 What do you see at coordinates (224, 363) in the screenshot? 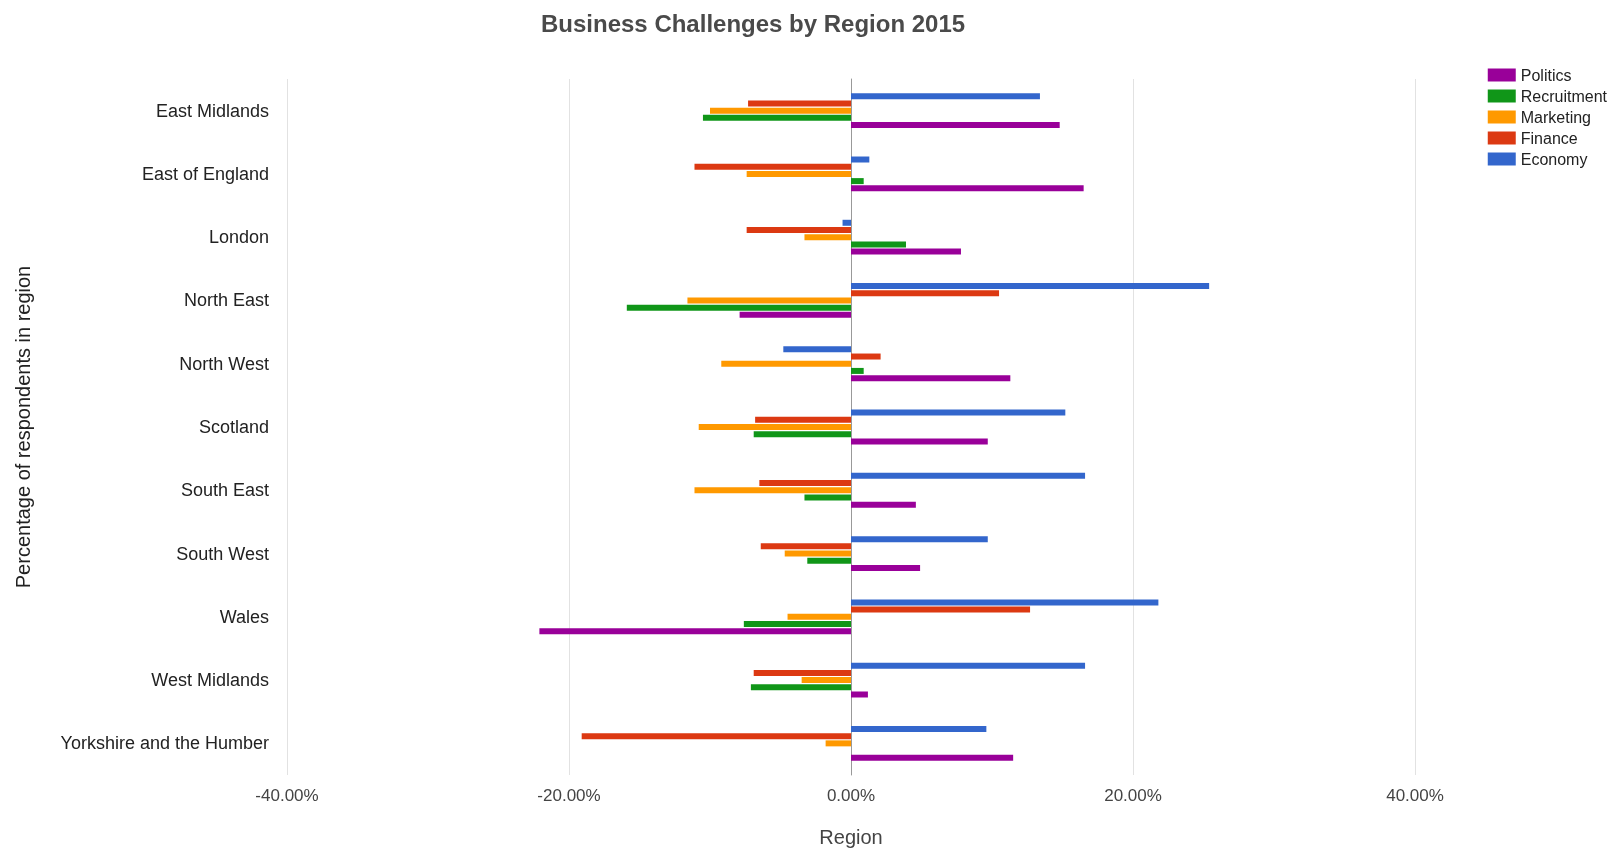
I see `y-tick-label: North West` at bounding box center [224, 363].